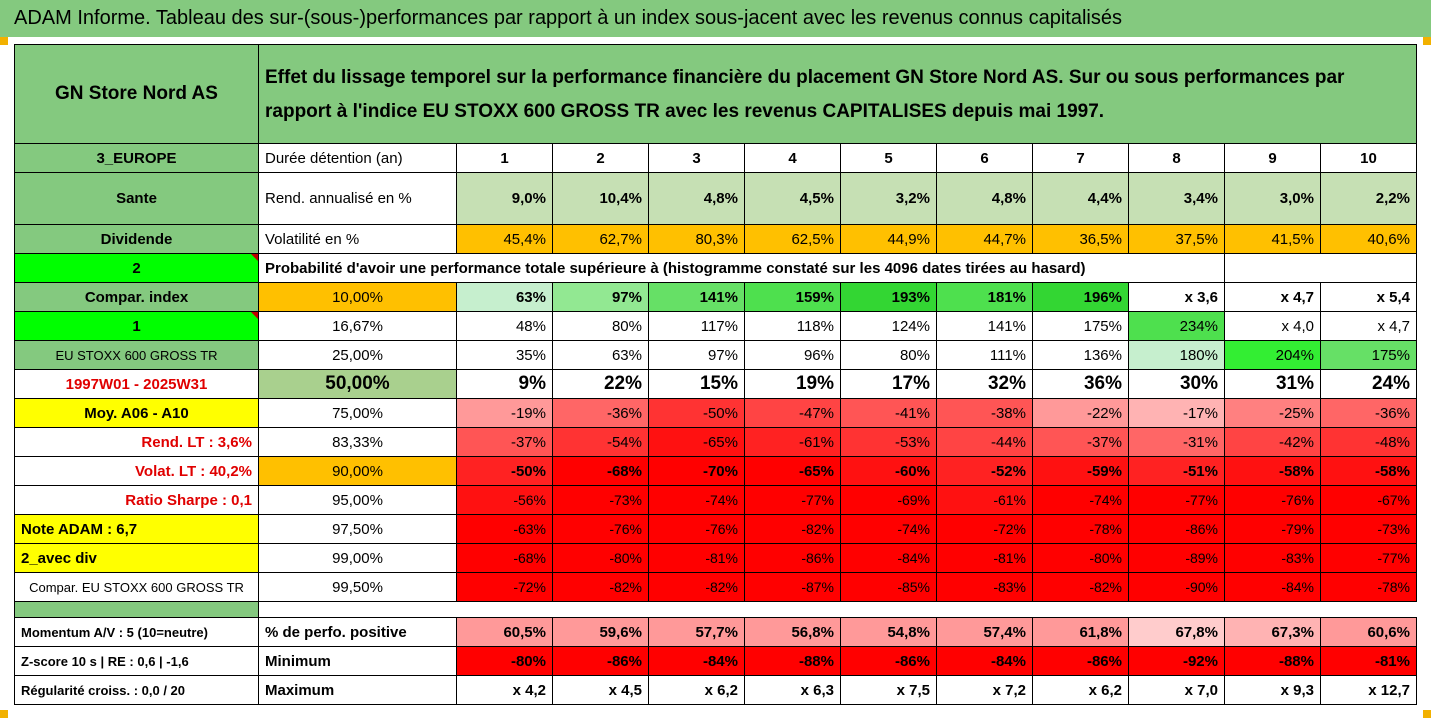  I want to click on bottom-value: -88%, so click(1272, 661).